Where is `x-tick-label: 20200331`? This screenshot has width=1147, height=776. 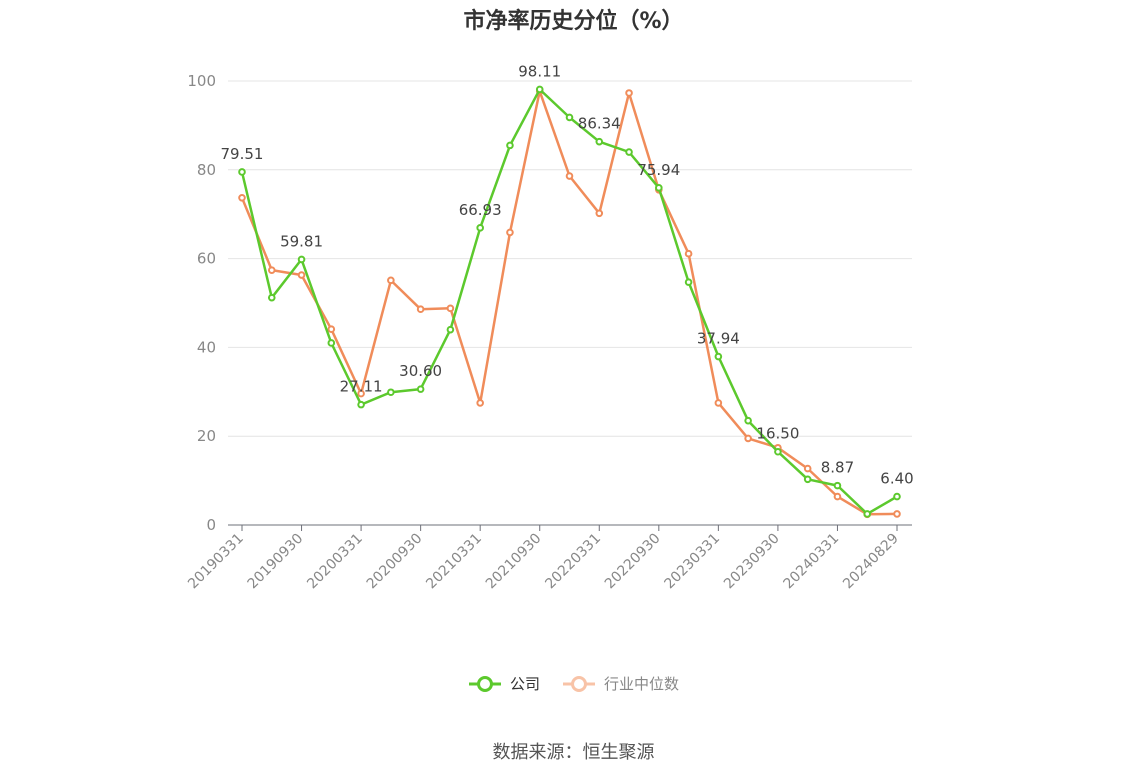 x-tick-label: 20200331 is located at coordinates (335, 562).